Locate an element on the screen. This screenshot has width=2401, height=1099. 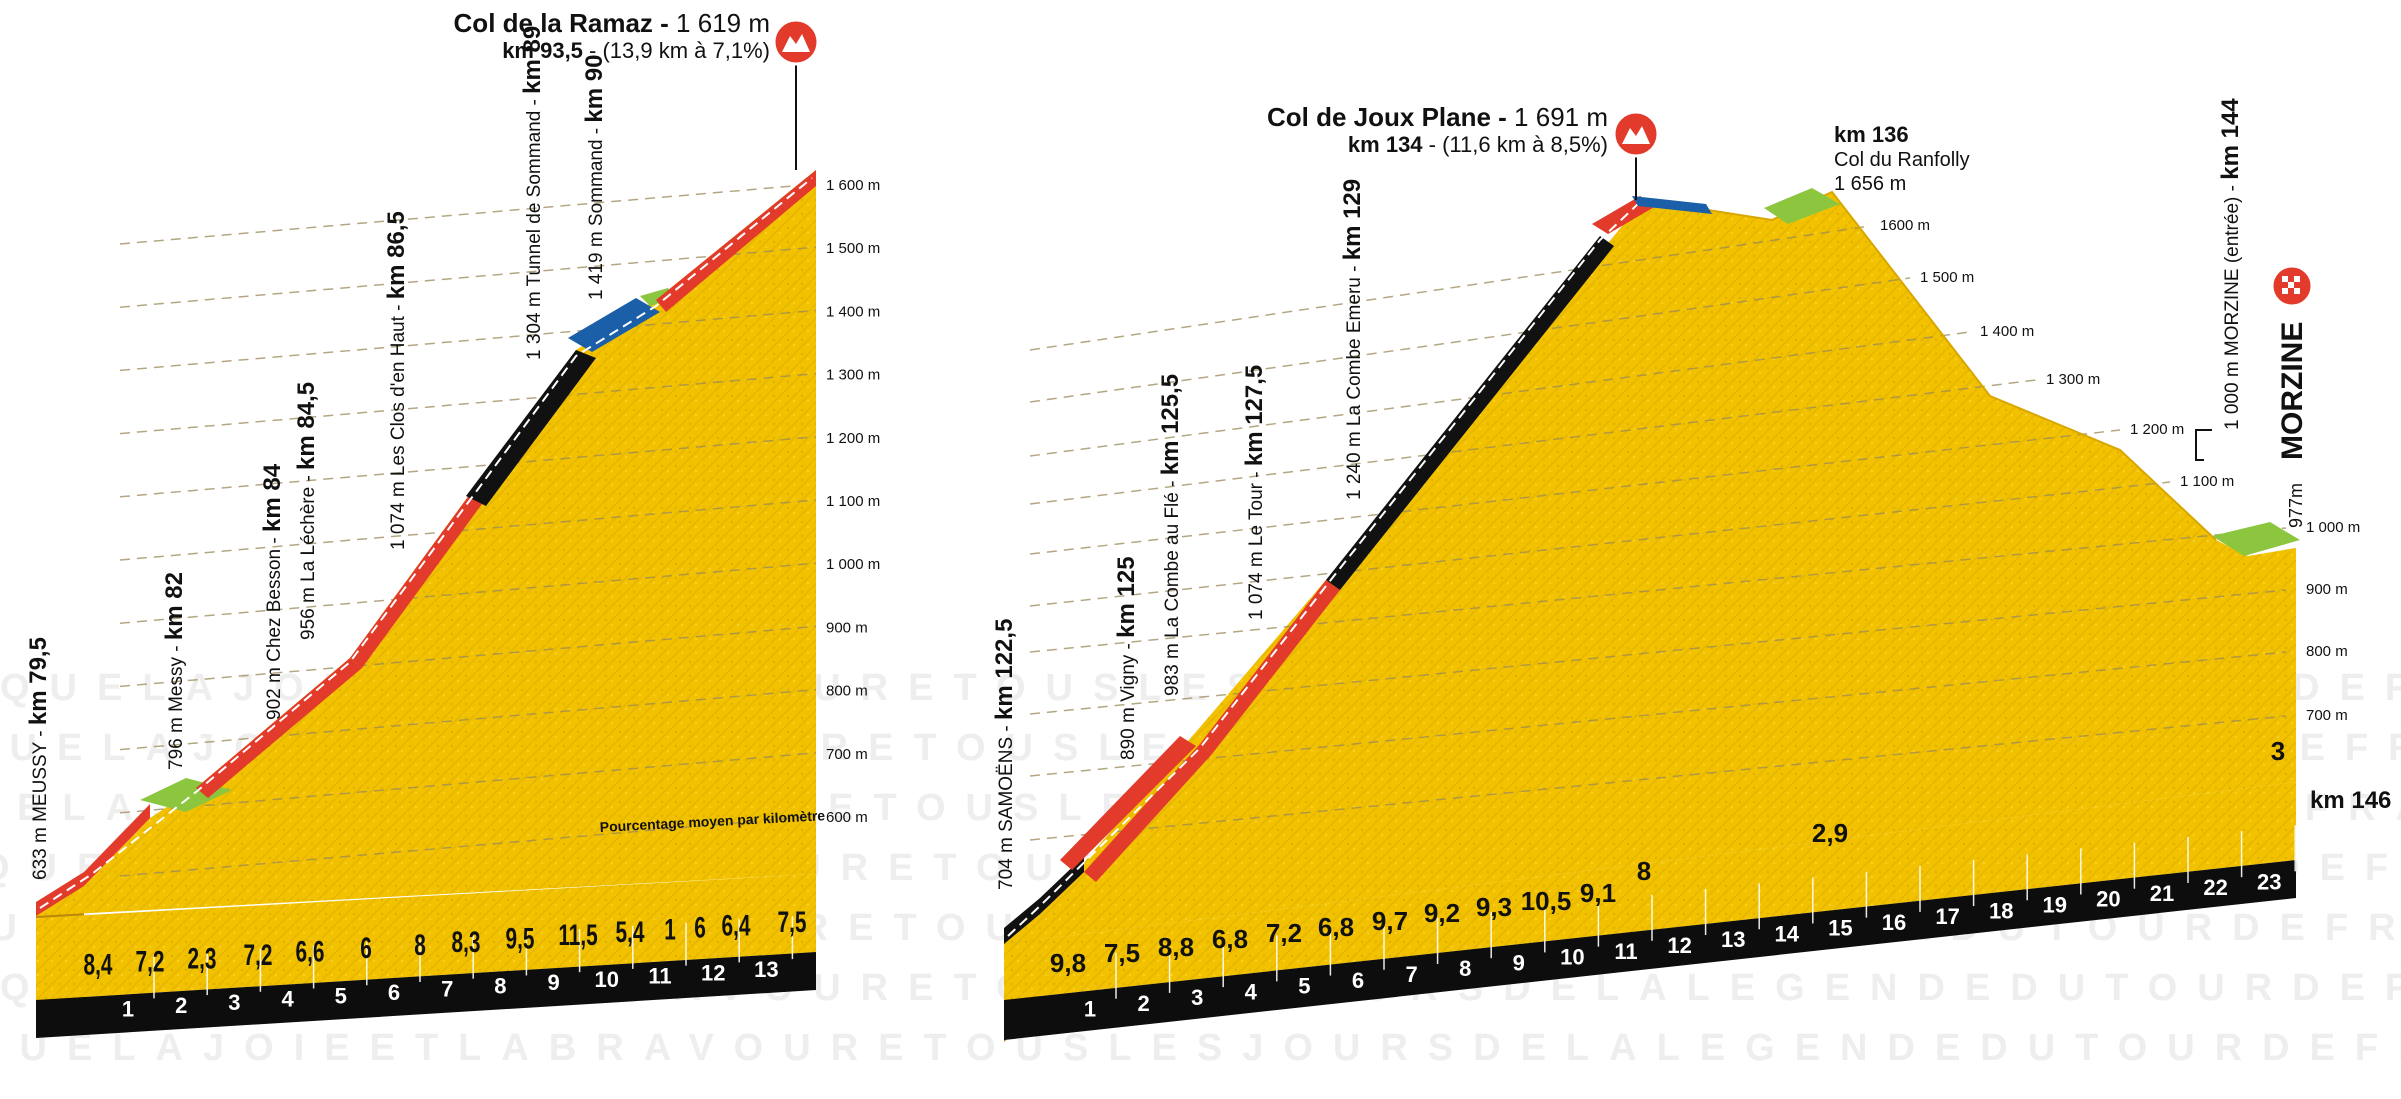
gridline-600m is located at coordinates (468, 846).